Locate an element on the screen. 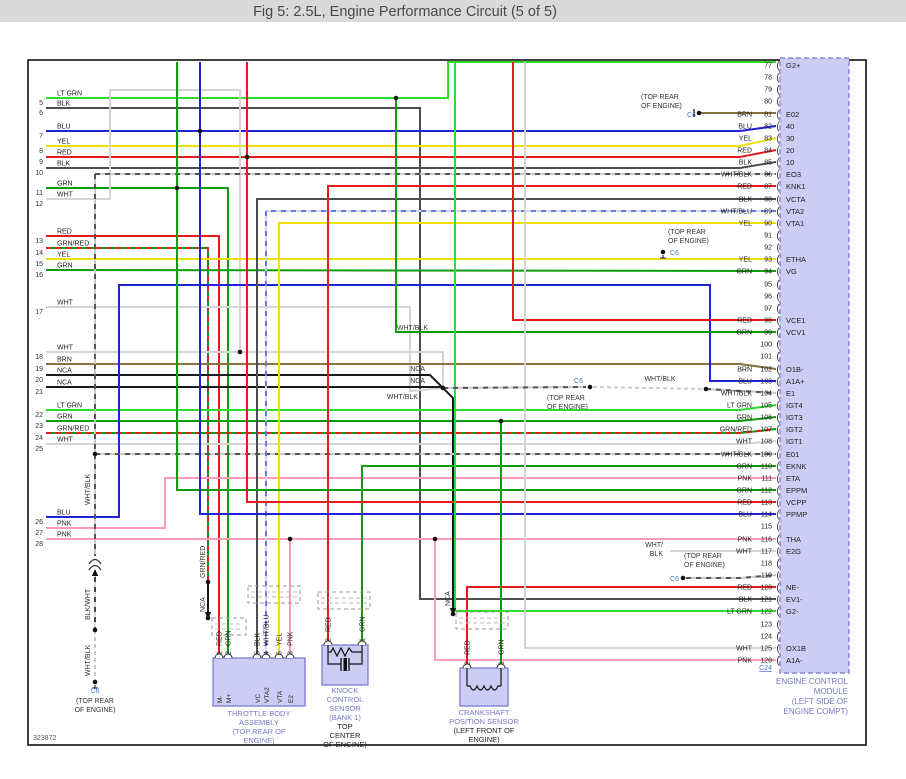  annotation-text: WHT/BLK is located at coordinates (88, 660).